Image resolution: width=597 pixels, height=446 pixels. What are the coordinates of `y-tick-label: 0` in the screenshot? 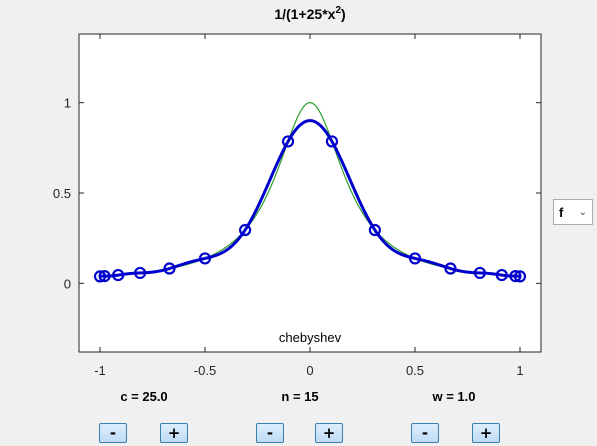 It's located at (67, 283).